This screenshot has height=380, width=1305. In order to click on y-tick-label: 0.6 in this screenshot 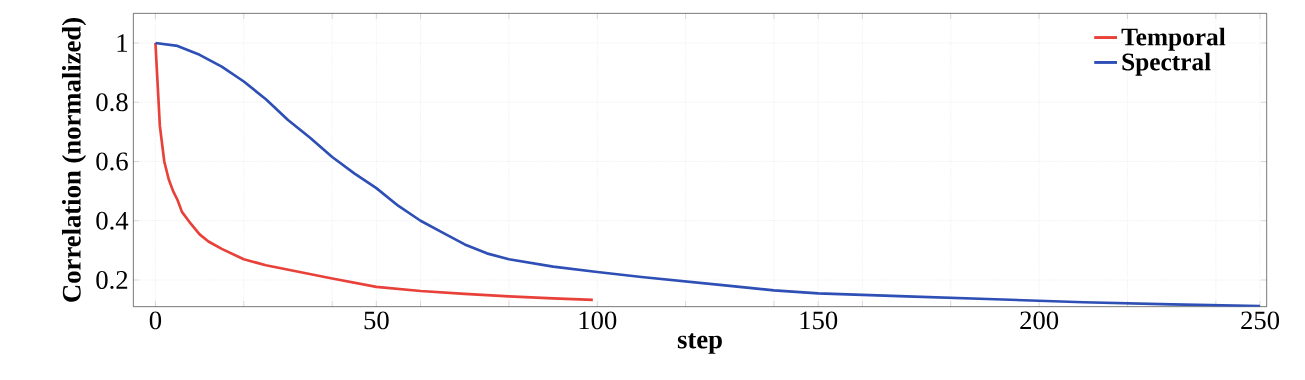, I will do `click(112, 161)`.